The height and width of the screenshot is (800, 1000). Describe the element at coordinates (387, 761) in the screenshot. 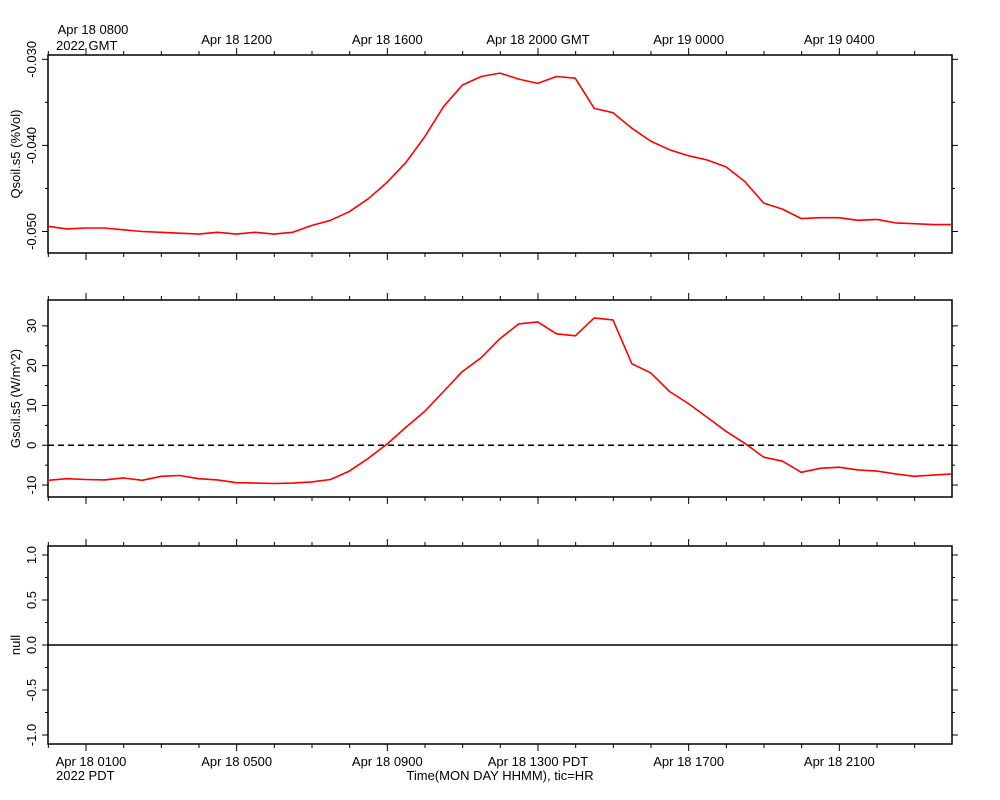

I see `bottom-tick-label: Apr 18 0900` at that location.